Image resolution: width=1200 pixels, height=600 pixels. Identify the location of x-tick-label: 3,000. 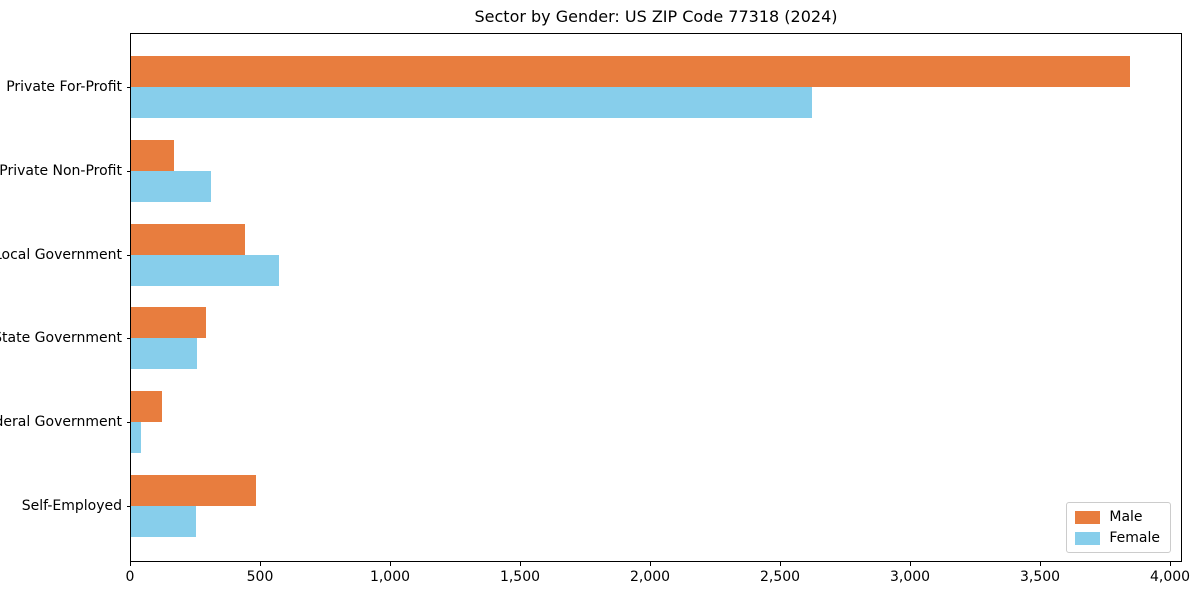
(910, 577).